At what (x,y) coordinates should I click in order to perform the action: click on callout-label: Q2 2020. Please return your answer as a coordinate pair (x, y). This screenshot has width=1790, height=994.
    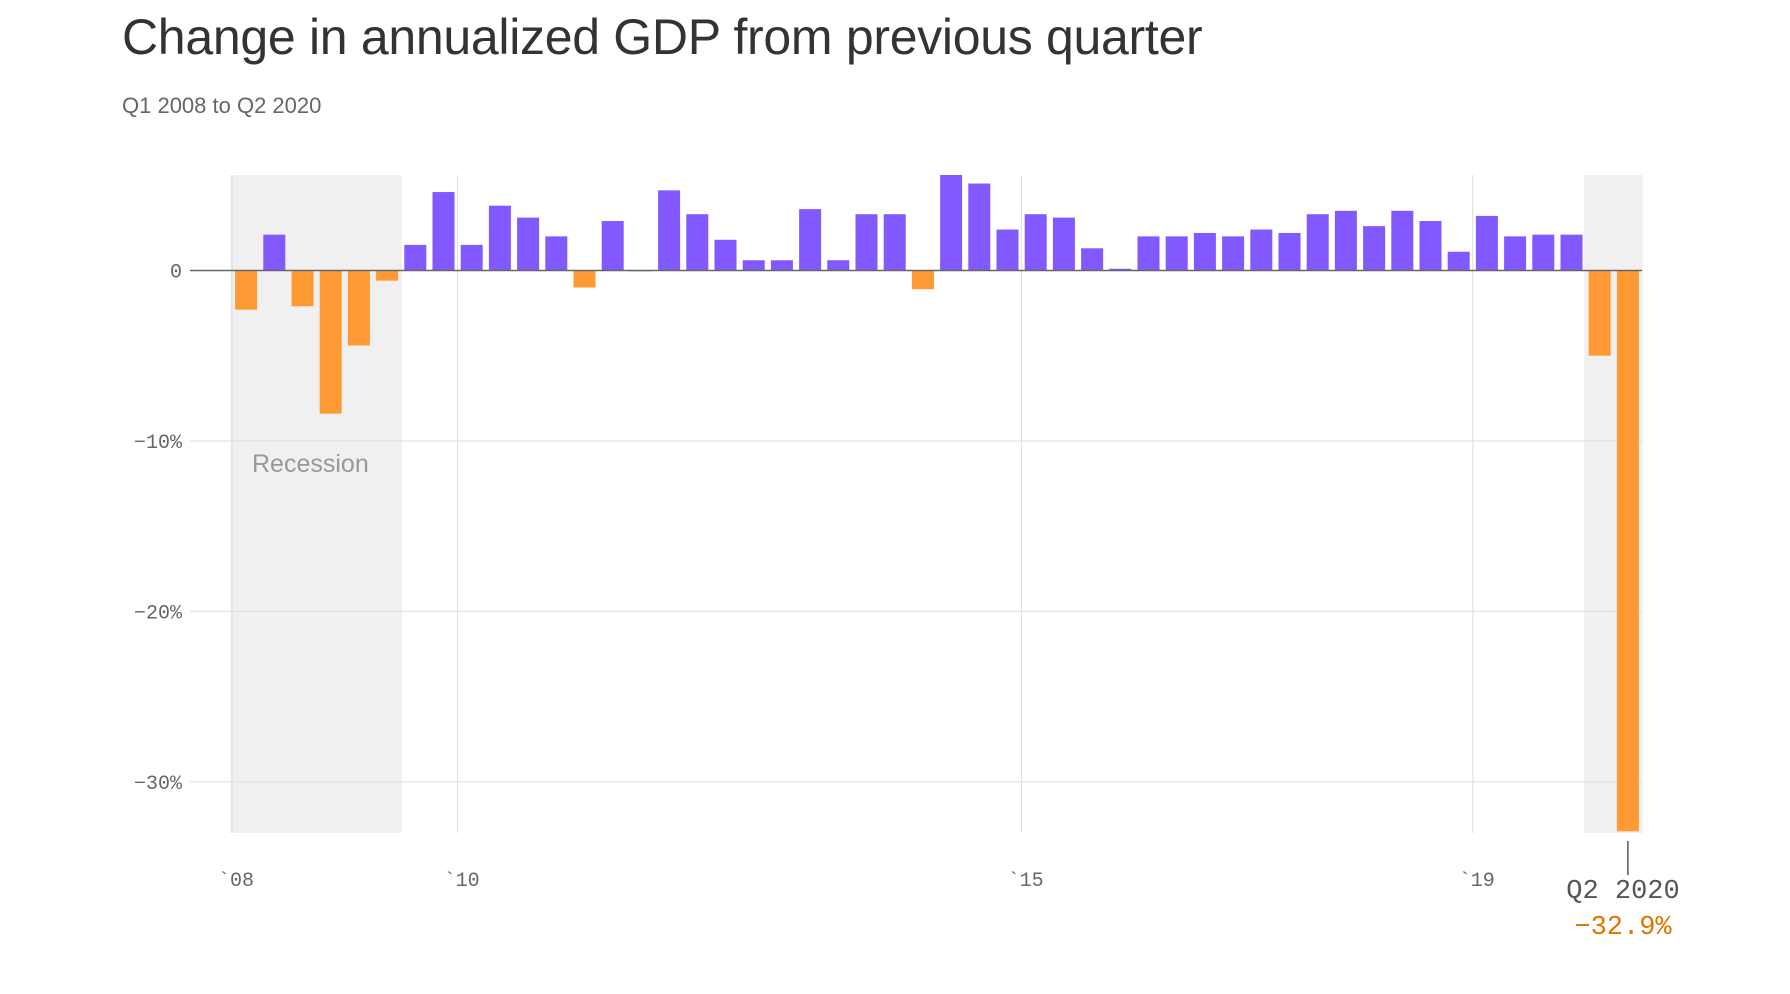
    Looking at the image, I should click on (1622, 892).